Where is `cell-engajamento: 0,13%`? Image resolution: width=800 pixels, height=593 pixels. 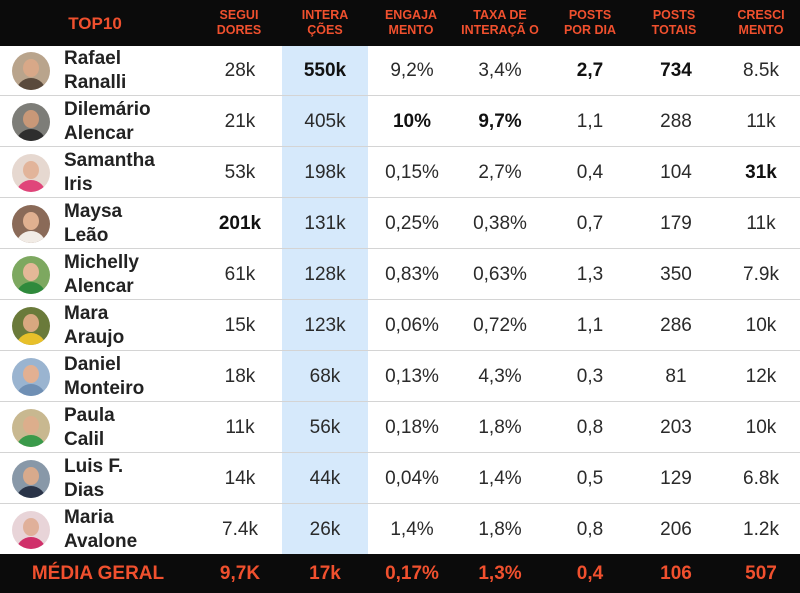 cell-engajamento: 0,13% is located at coordinates (412, 376).